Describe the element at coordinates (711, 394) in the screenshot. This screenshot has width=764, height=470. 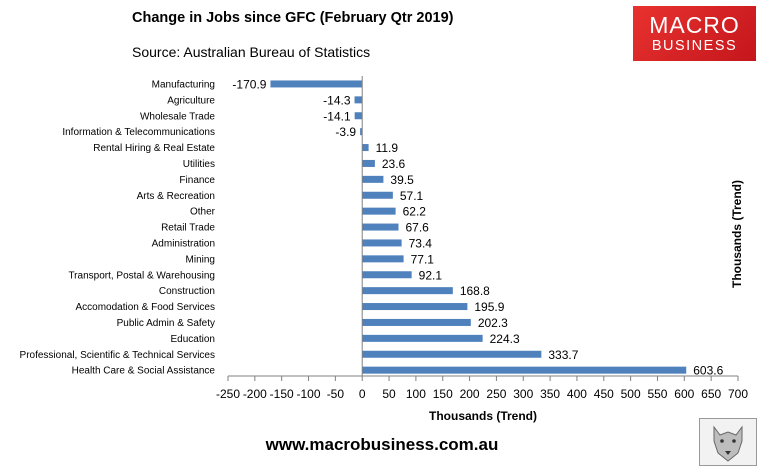
I see `x-tick-label: 650` at that location.